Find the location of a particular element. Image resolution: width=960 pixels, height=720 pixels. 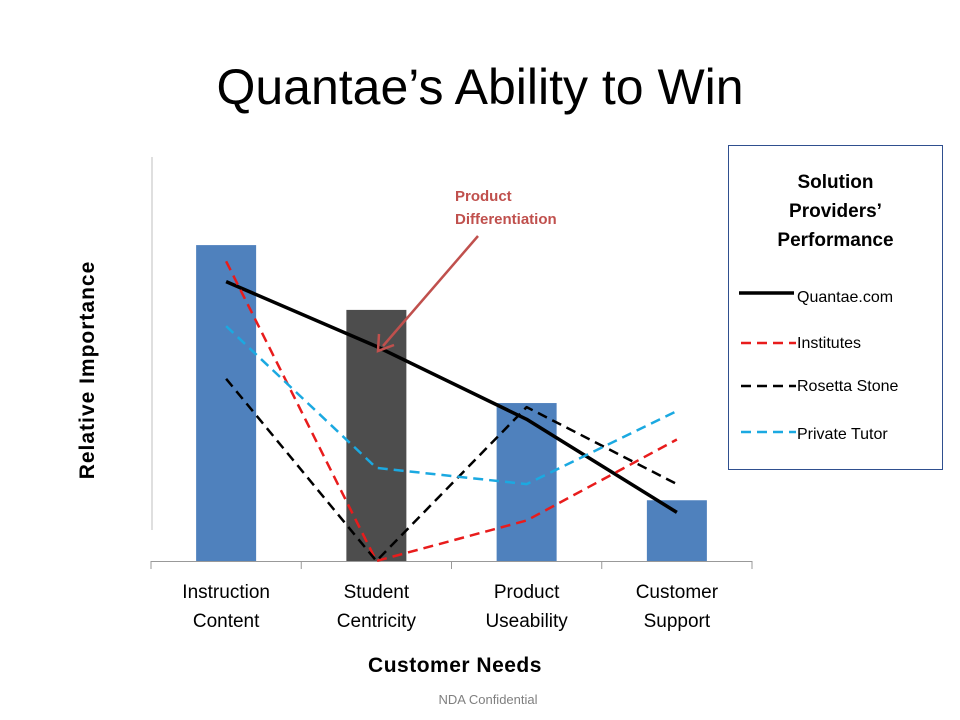

legend-title-line: Solution is located at coordinates (835, 182).